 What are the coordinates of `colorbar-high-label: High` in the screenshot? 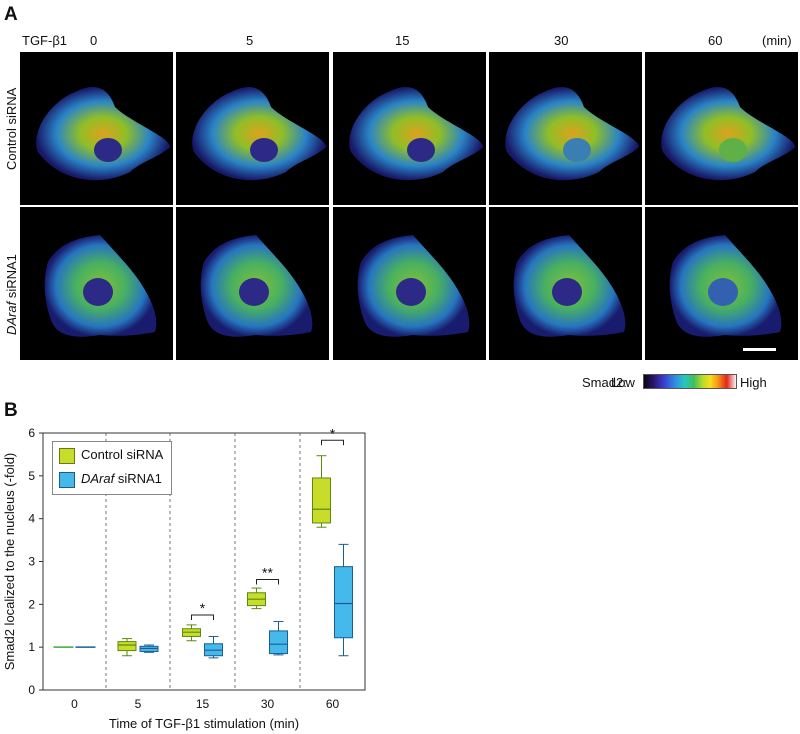 It's located at (753, 382).